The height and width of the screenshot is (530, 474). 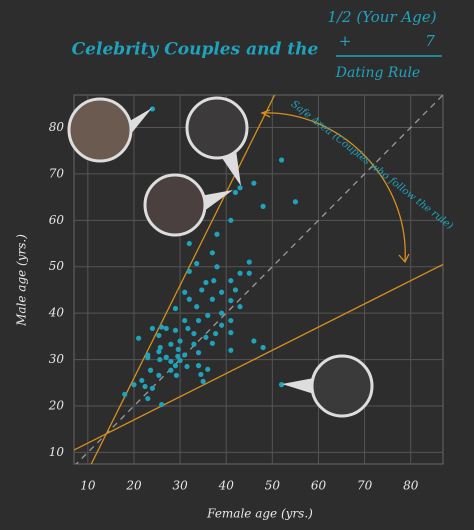 What do you see at coordinates (57, 266) in the screenshot?
I see `y-tick-label: 50` at bounding box center [57, 266].